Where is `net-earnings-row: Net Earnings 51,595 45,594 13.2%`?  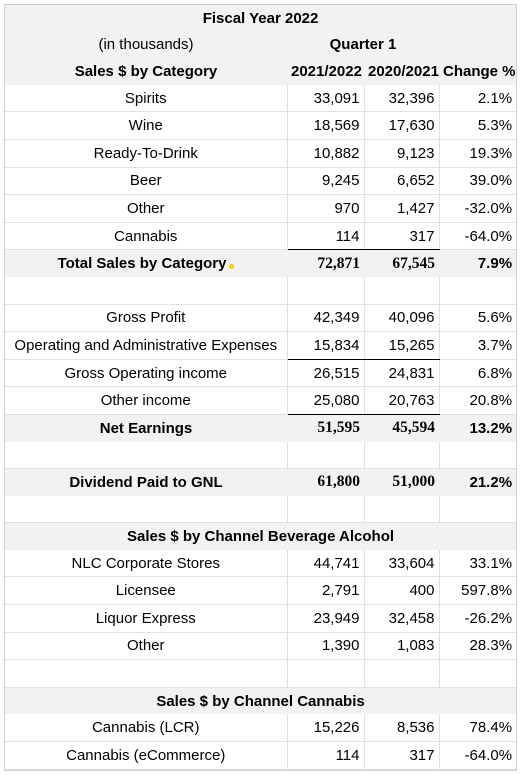 net-earnings-row: Net Earnings 51,595 45,594 13.2% is located at coordinates (261, 428).